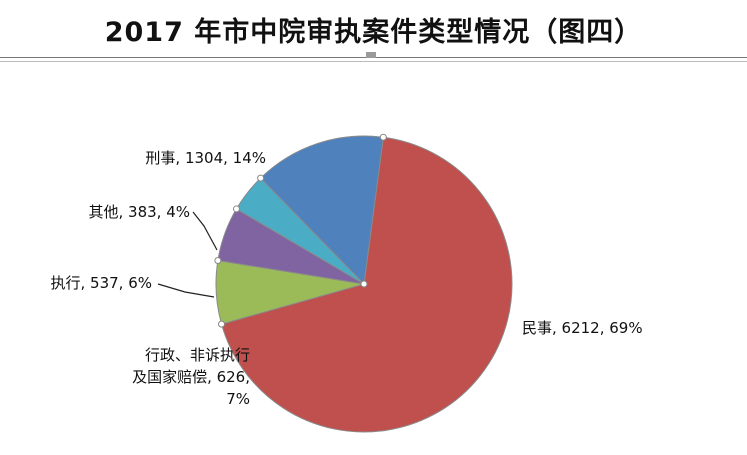  What do you see at coordinates (373, 61) in the screenshot?
I see `title-divider-lower` at bounding box center [373, 61].